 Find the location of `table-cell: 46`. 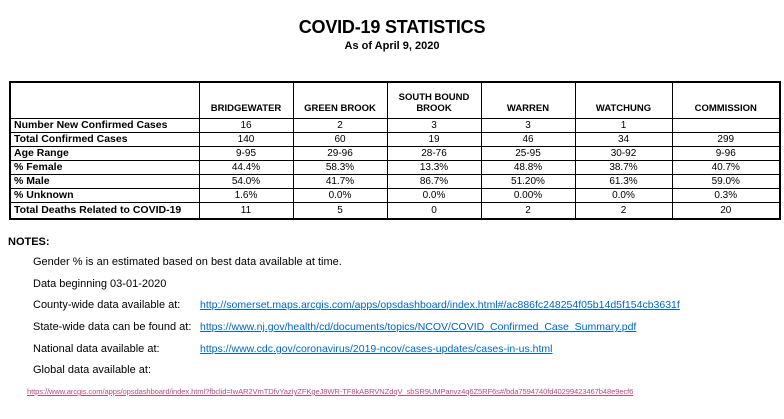

table-cell: 46 is located at coordinates (528, 139).